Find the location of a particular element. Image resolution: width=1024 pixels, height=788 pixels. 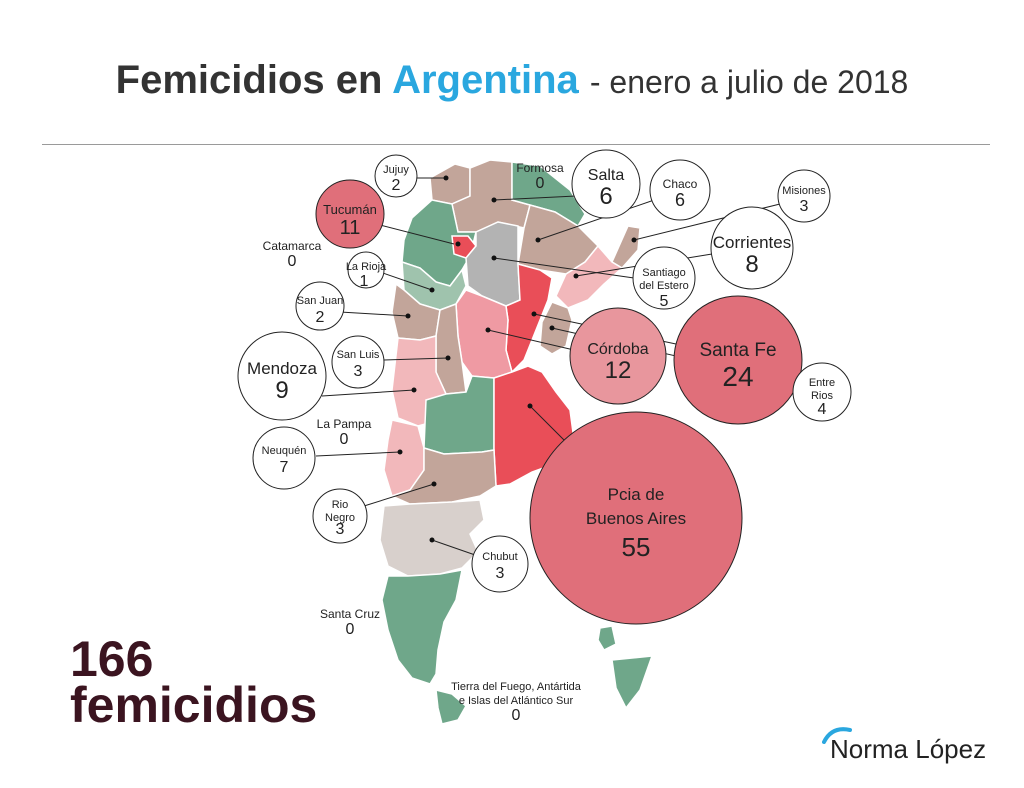

label-buenos-aires: Pcia de Buenos Aires is located at coordinates (636, 506).